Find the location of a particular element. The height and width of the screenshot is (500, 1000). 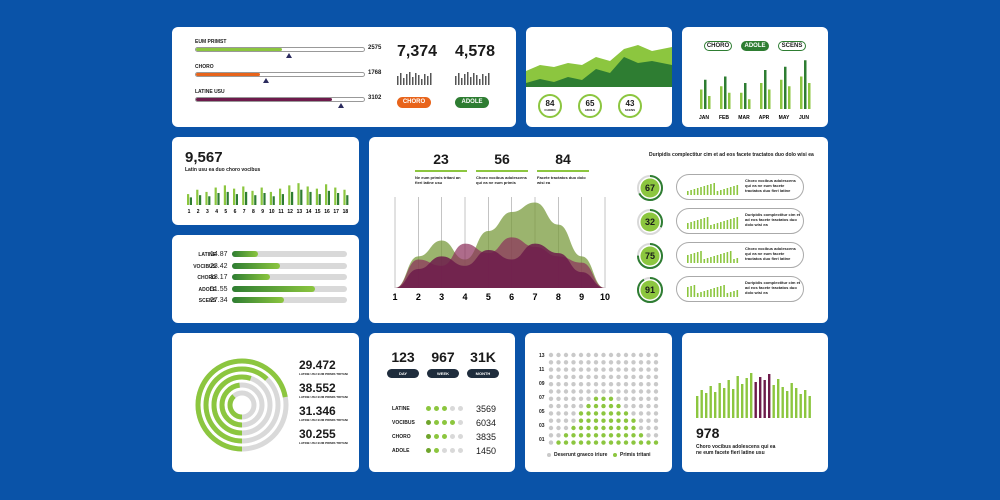

ring-value: 31.346 is located at coordinates (317, 411).